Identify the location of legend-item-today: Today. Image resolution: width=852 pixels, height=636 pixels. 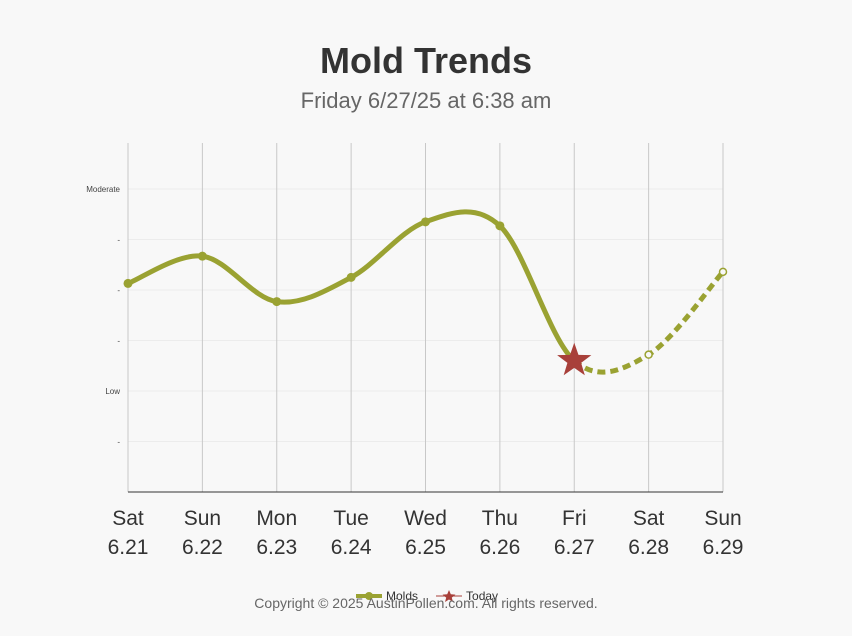
(467, 596).